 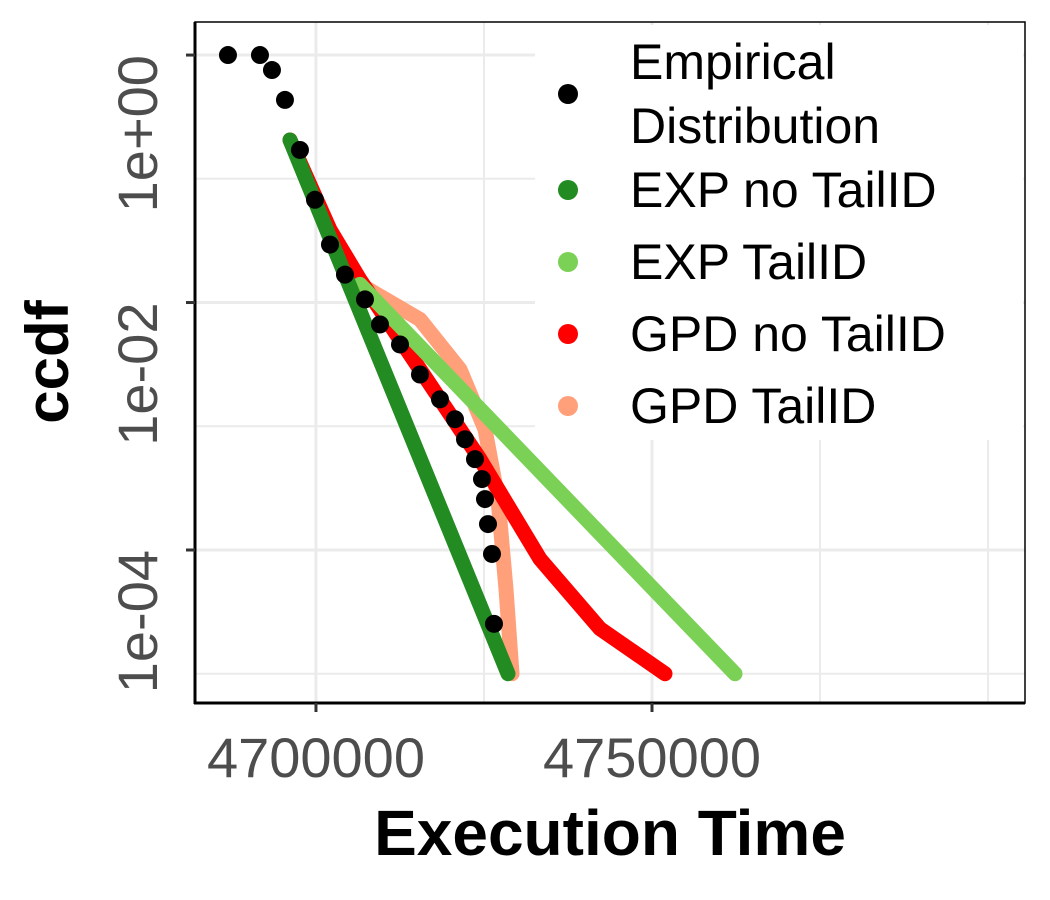 What do you see at coordinates (755, 94) in the screenshot?
I see `legend-label: Empirical Distribution` at bounding box center [755, 94].